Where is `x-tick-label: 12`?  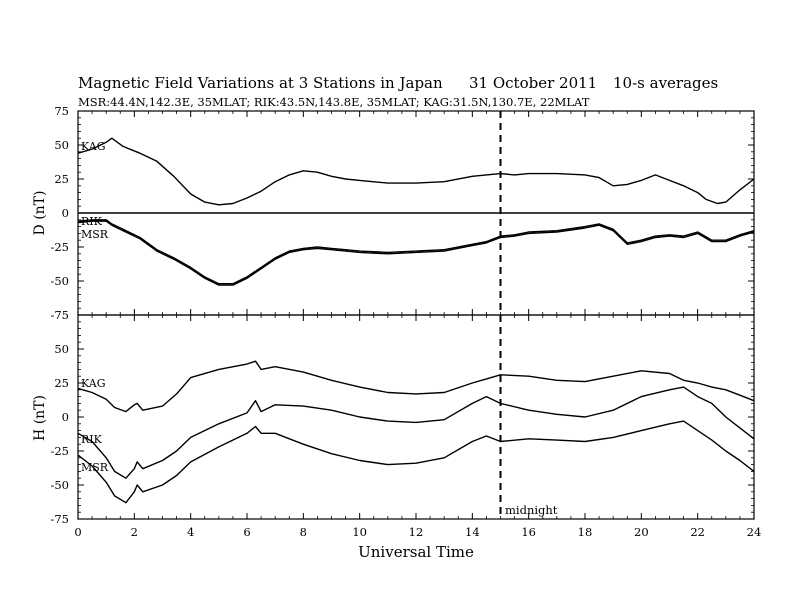 x-tick-label: 12 is located at coordinates (416, 532).